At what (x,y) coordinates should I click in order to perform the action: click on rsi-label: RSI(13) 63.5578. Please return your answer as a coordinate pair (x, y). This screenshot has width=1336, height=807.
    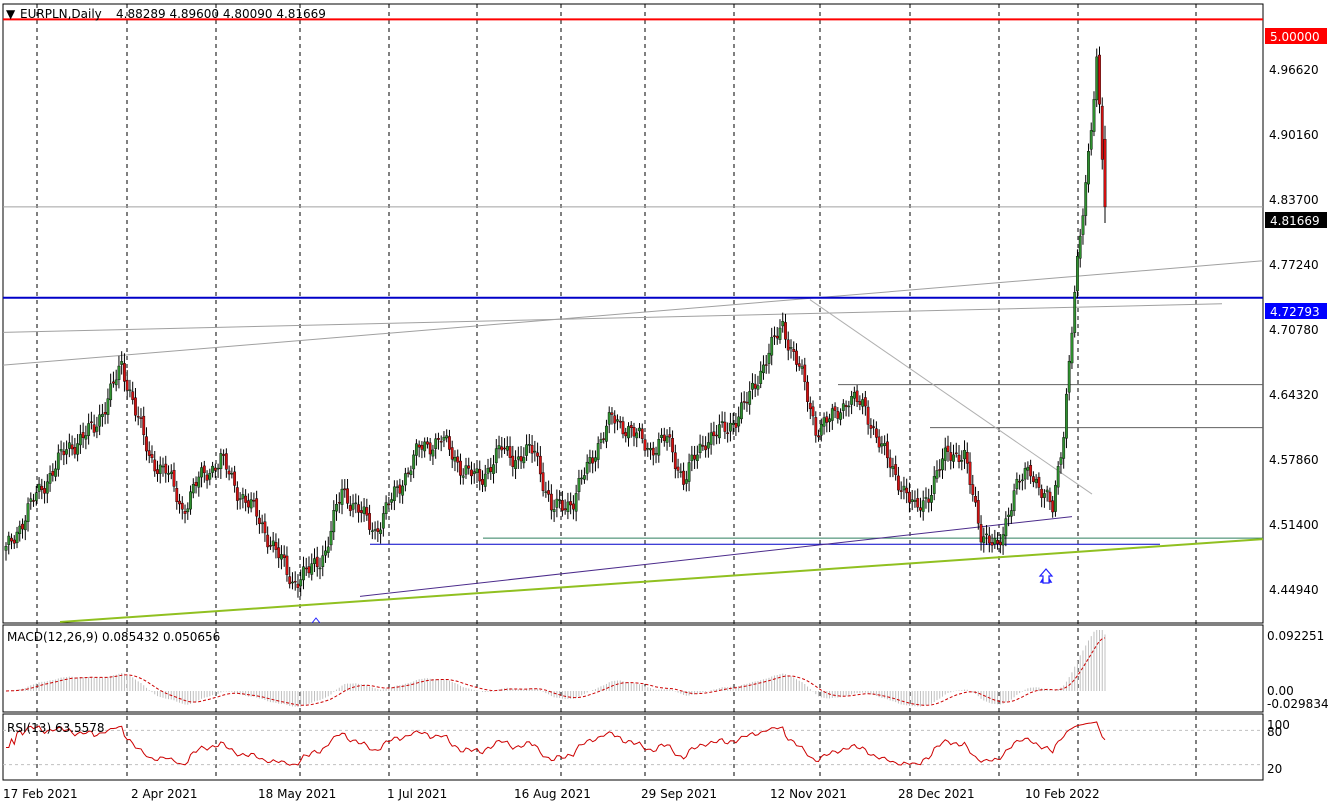
    Looking at the image, I should click on (56, 728).